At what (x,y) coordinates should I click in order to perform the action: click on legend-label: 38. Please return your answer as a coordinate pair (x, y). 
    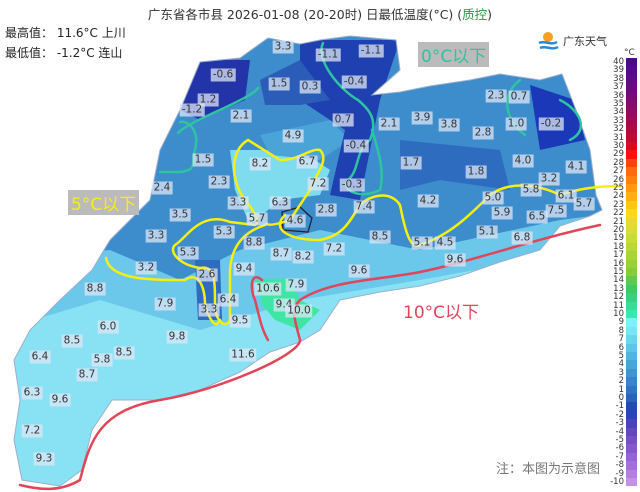
    Looking at the image, I should click on (618, 78).